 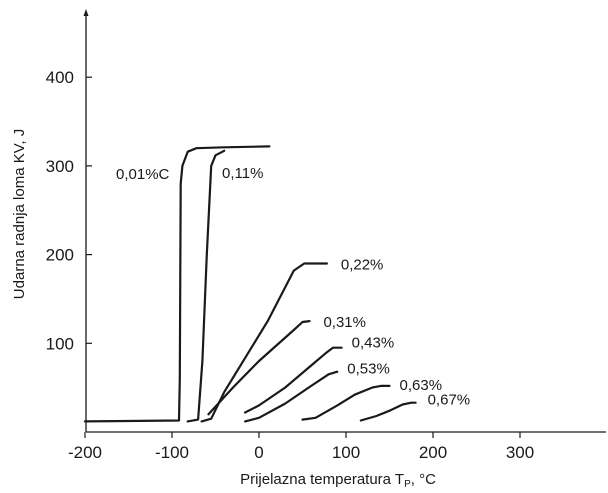 What do you see at coordinates (362, 264) in the screenshot?
I see `series-label: 0,22%` at bounding box center [362, 264].